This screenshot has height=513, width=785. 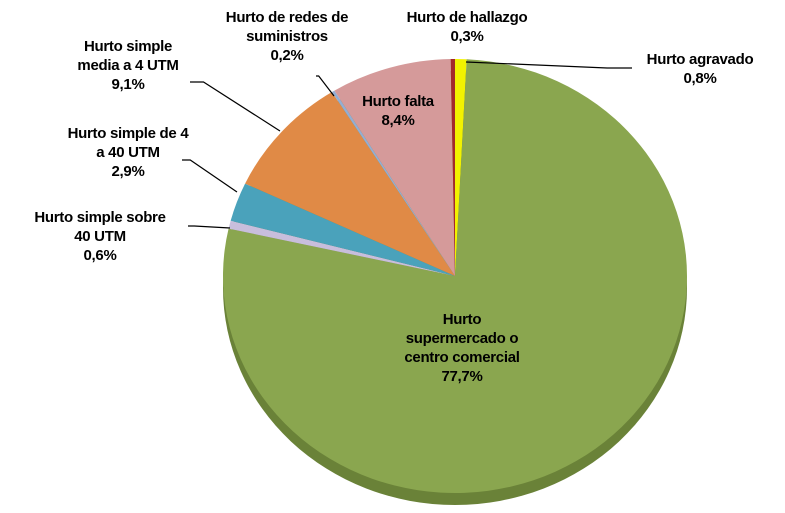 I want to click on value-label: 77,7%, so click(x=462, y=376).